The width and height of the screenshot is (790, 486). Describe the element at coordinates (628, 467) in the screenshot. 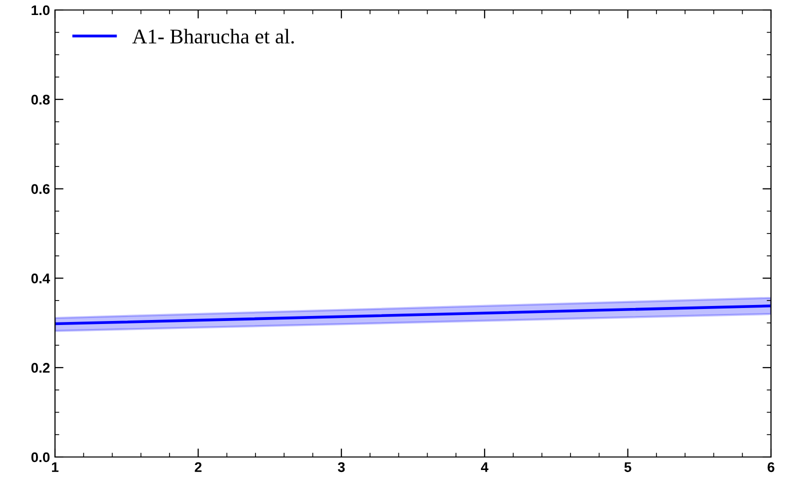

I see `x-tick-label: 5` at that location.